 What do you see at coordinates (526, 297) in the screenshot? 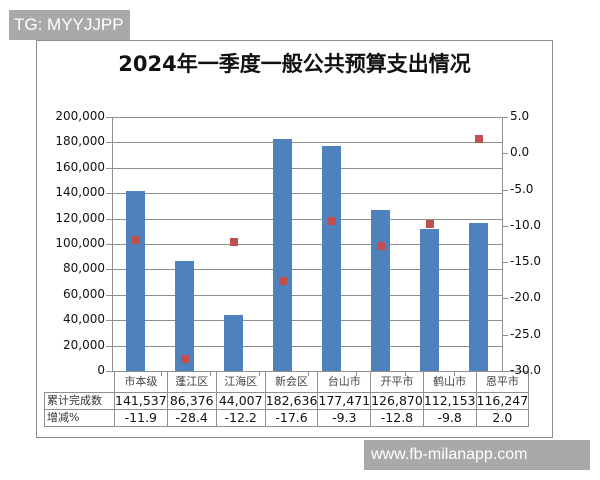
I see `right-y-tick-label: -20.0` at bounding box center [526, 297].